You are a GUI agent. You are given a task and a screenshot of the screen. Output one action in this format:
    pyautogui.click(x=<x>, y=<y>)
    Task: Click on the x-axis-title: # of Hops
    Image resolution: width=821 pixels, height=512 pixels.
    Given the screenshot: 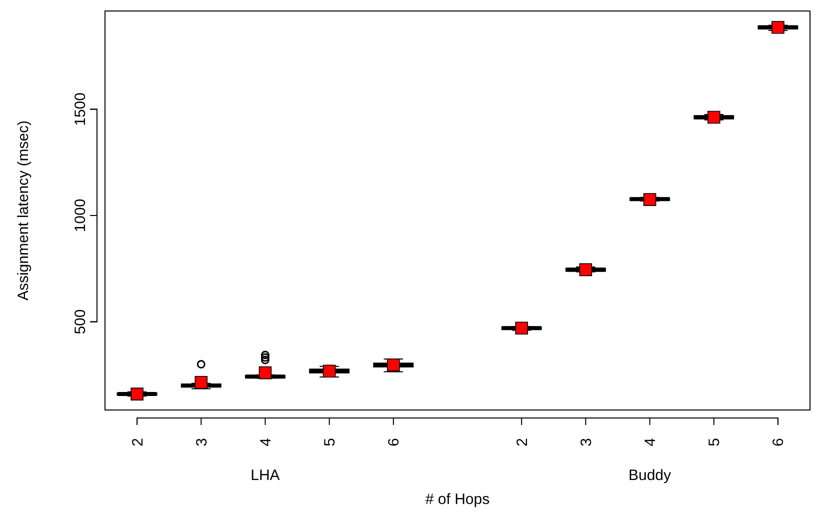 What is the action you would take?
    pyautogui.click(x=457, y=499)
    